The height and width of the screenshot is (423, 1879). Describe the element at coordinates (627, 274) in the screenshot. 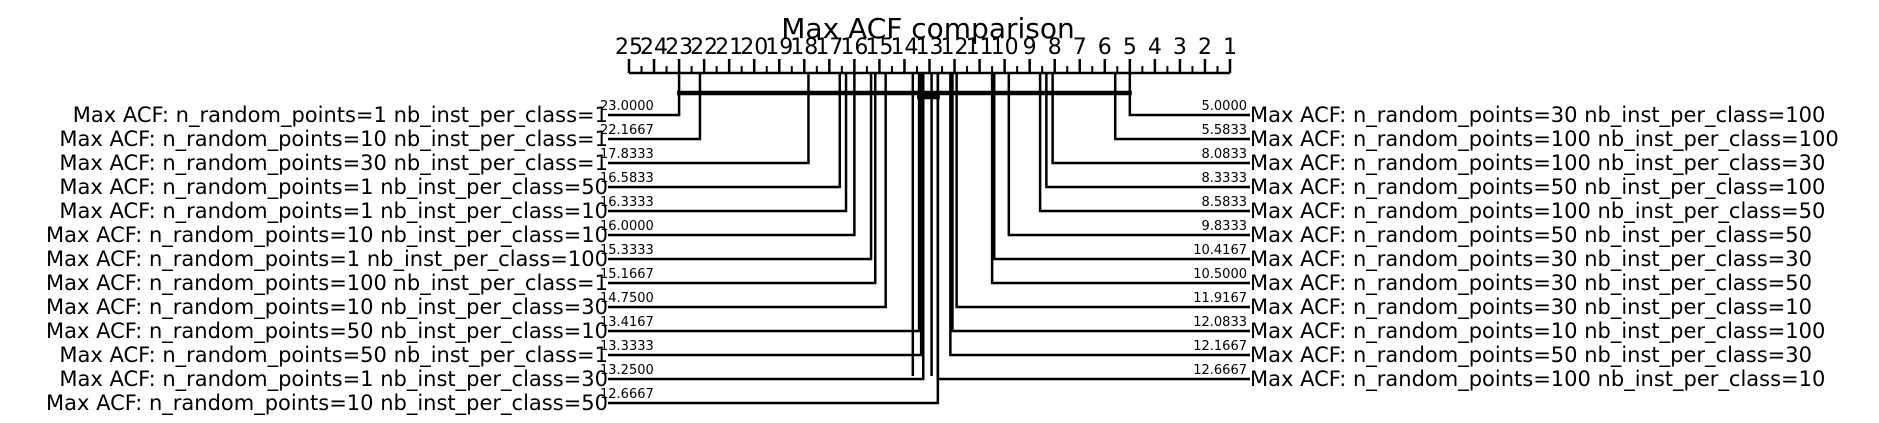

I see `left-rank-label: 15.1667` at that location.